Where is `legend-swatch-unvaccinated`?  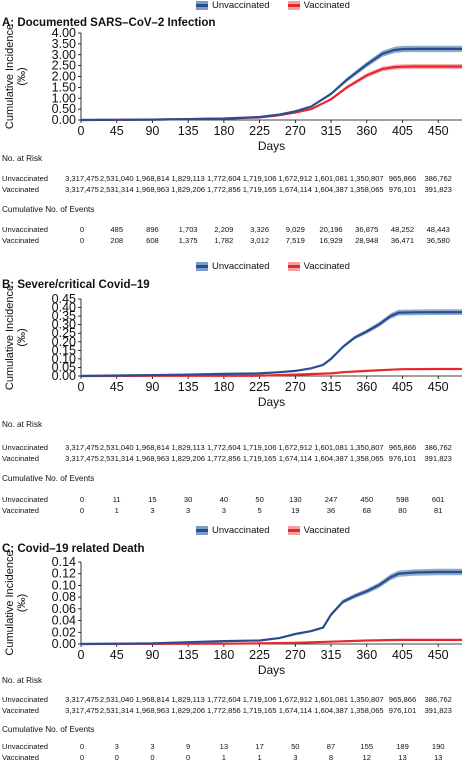 legend-swatch-unvaccinated is located at coordinates (202, 5).